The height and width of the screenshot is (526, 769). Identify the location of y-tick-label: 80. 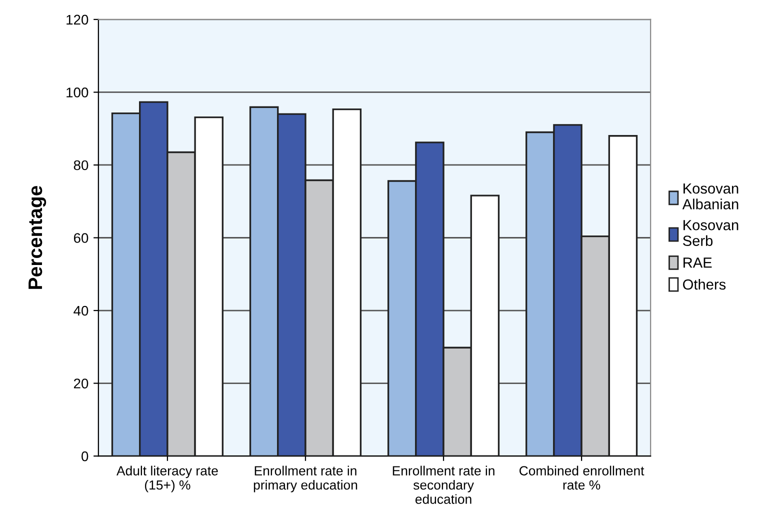
(81, 165).